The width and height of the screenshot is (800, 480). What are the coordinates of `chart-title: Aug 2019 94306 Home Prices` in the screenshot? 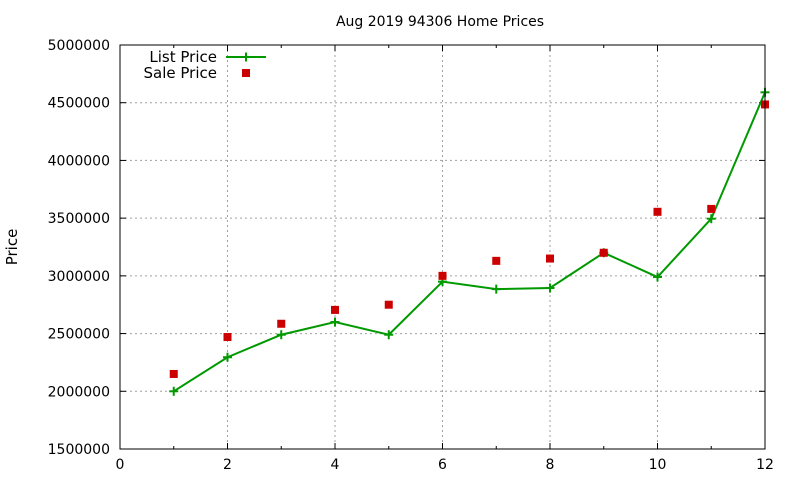 It's located at (440, 22).